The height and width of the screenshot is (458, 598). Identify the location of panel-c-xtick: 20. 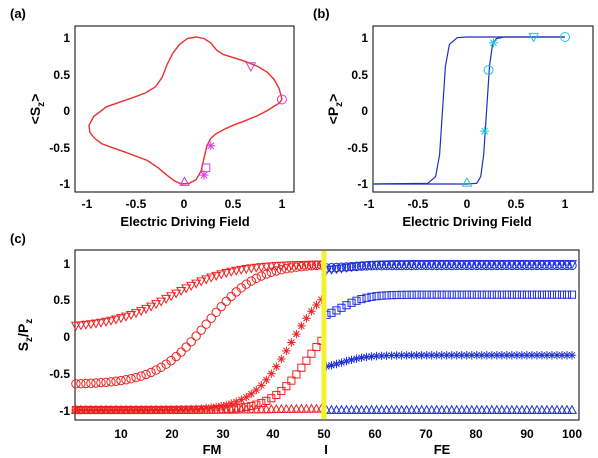
(172, 434).